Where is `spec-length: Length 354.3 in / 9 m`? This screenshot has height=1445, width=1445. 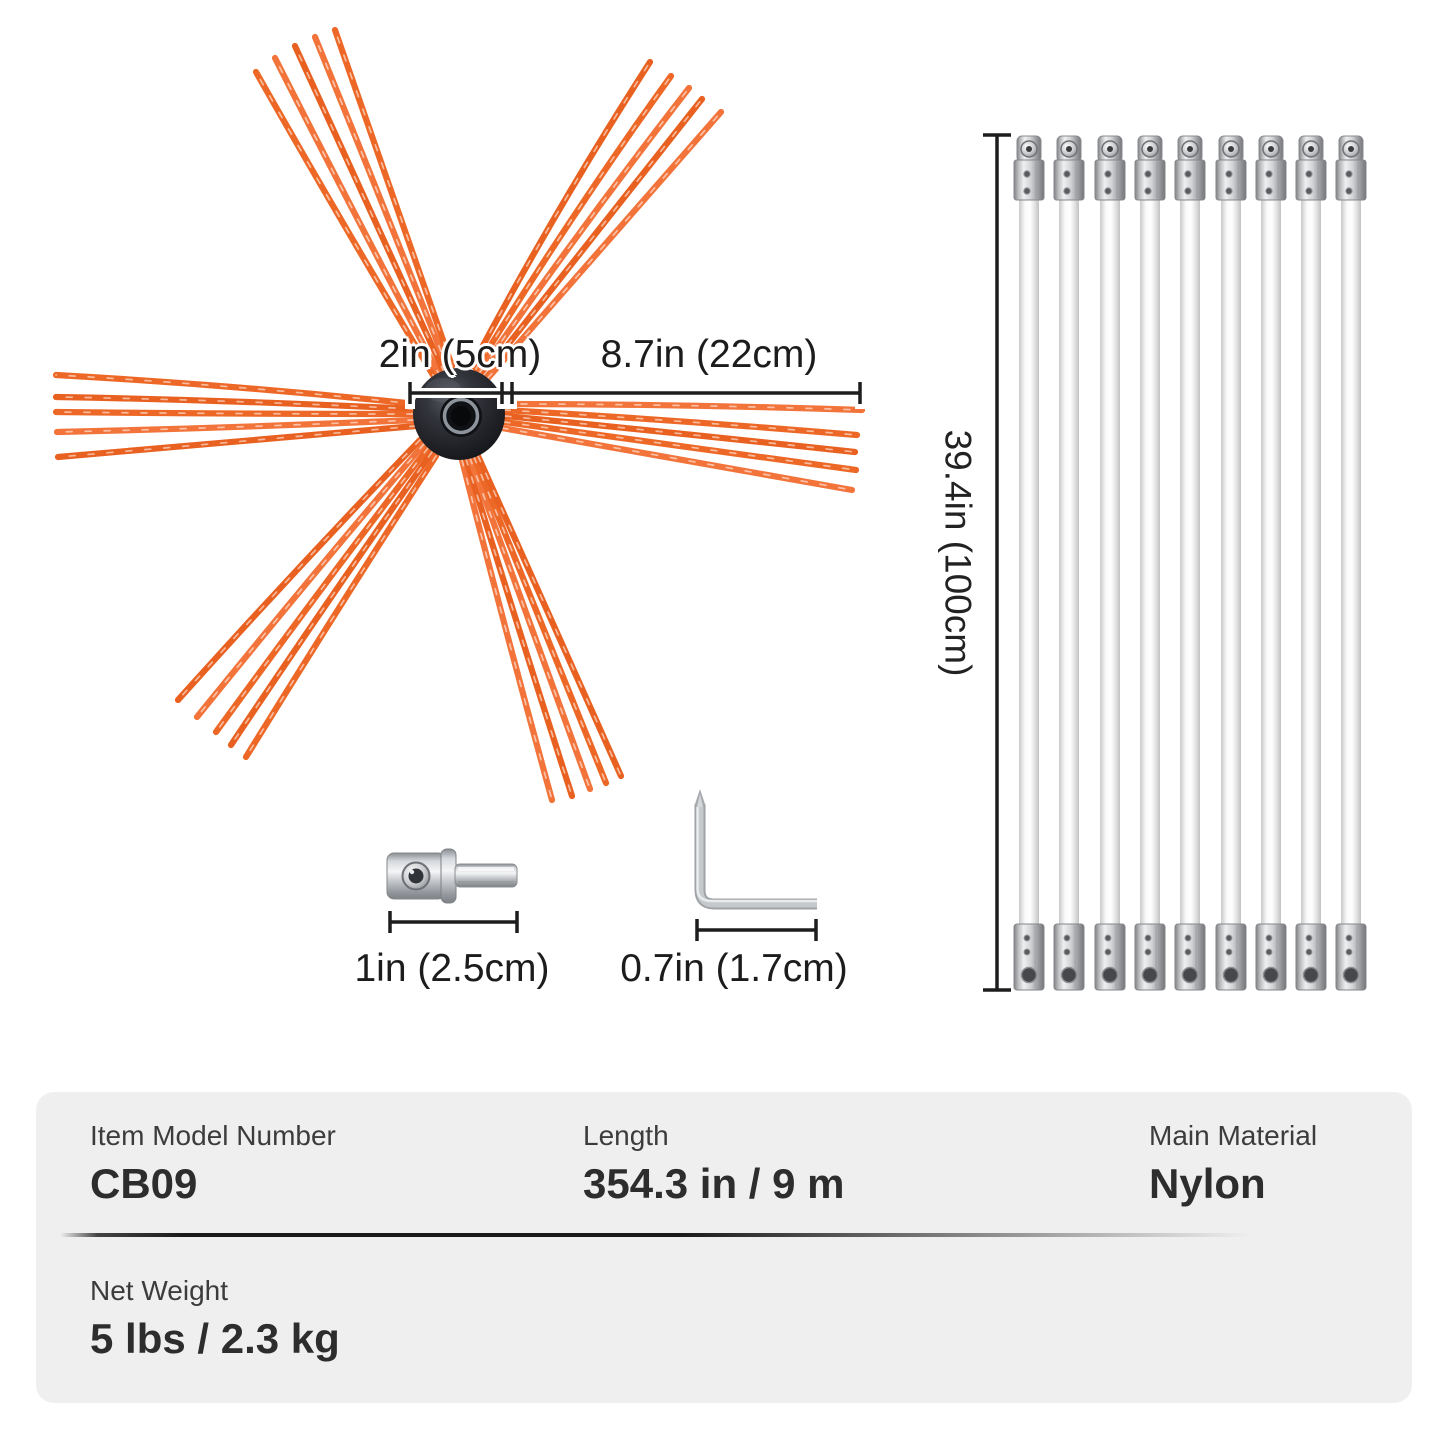
spec-length: Length 354.3 in / 9 m is located at coordinates (713, 1163).